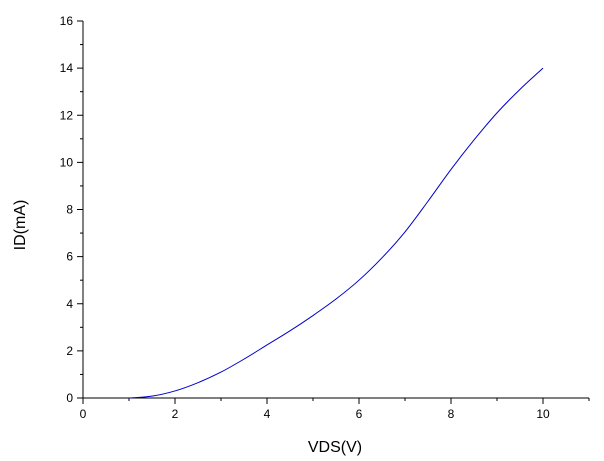  What do you see at coordinates (359, 414) in the screenshot?
I see `x-tick-label: 6` at bounding box center [359, 414].